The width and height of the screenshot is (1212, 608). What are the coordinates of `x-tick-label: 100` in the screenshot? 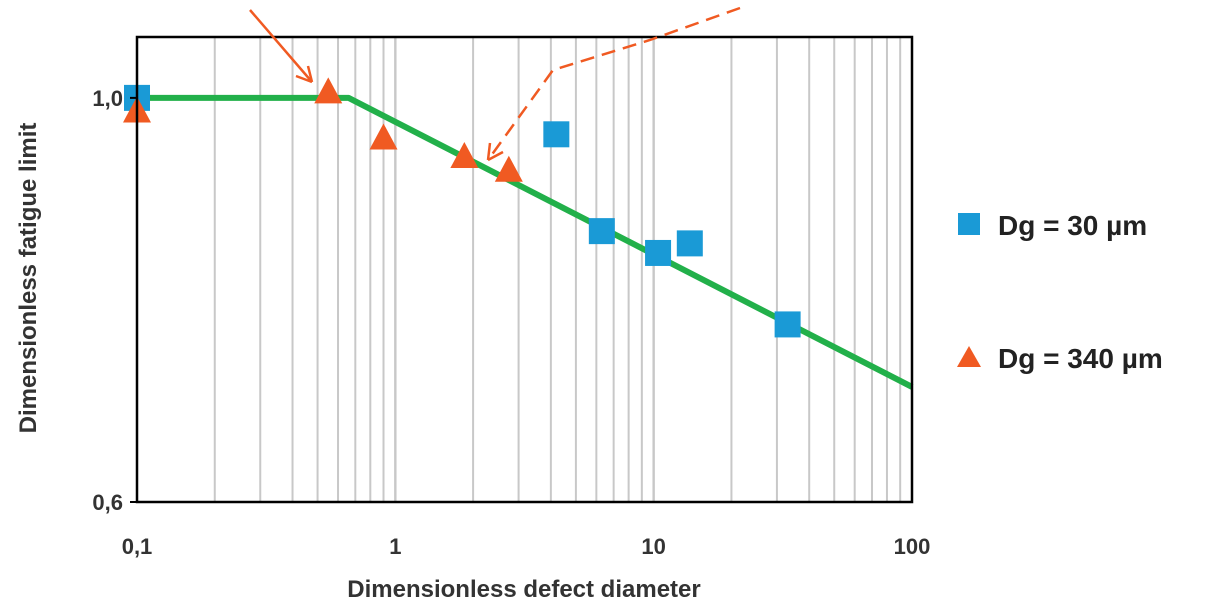 It's located at (912, 546).